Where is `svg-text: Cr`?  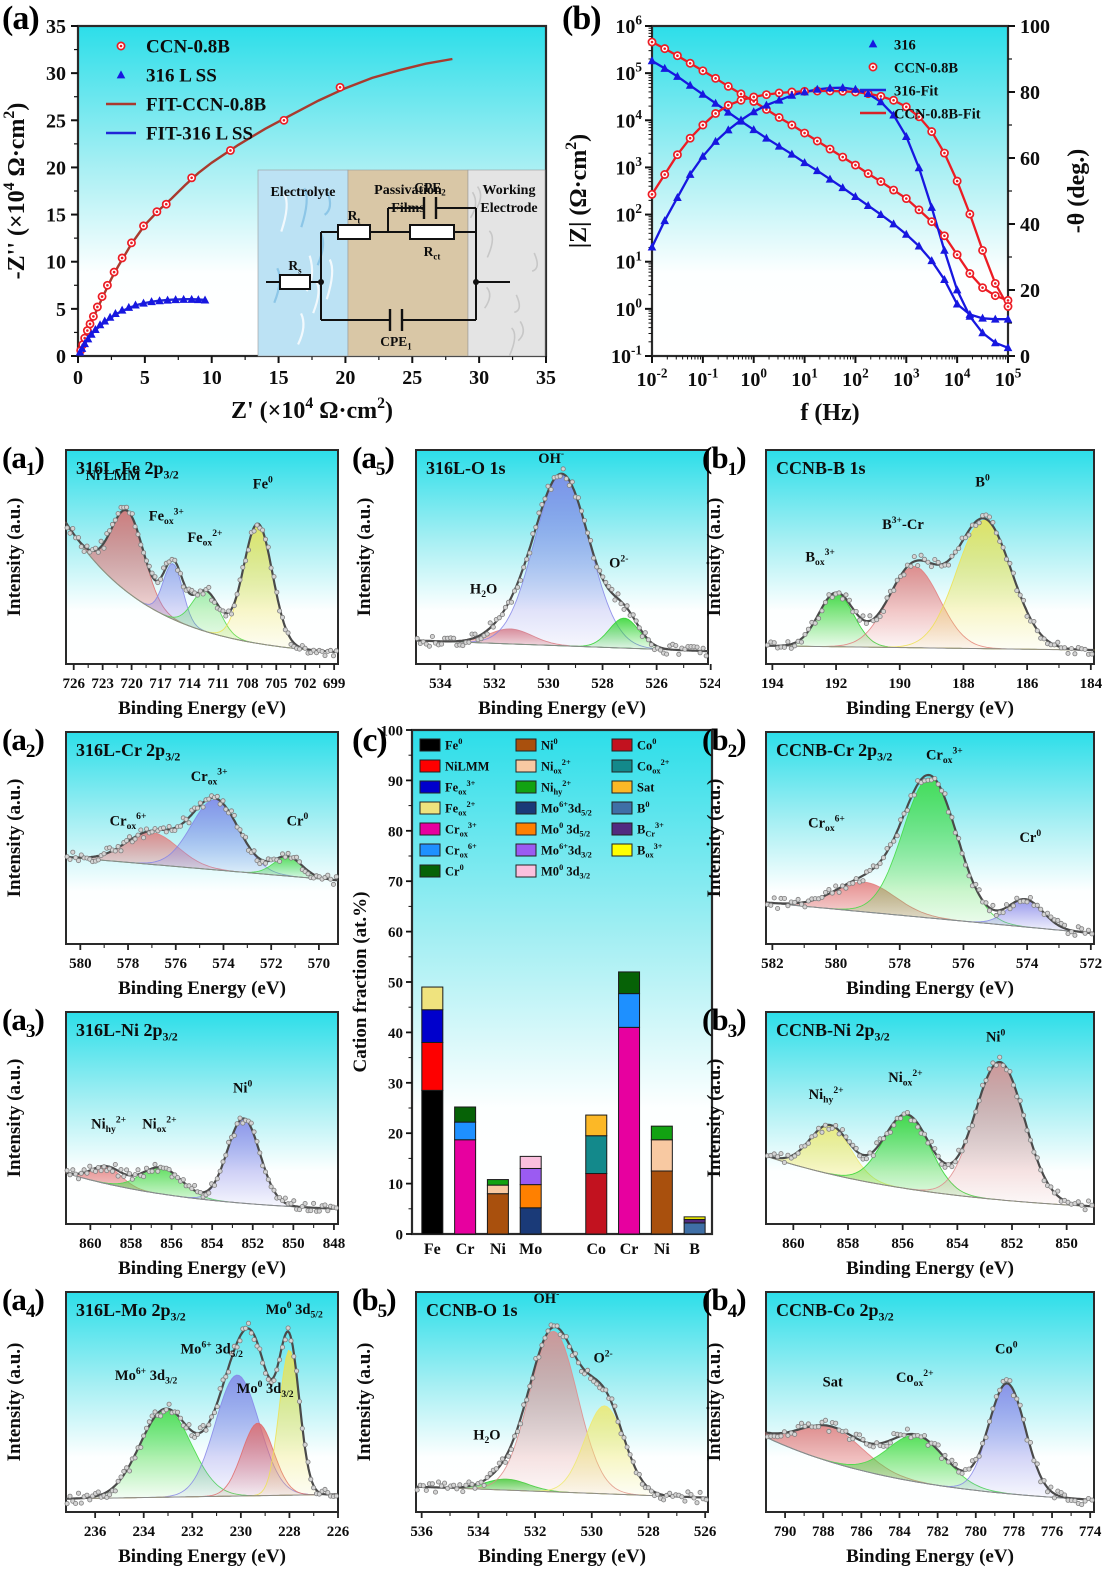 svg-text: Cr is located at coordinates (465, 1249).